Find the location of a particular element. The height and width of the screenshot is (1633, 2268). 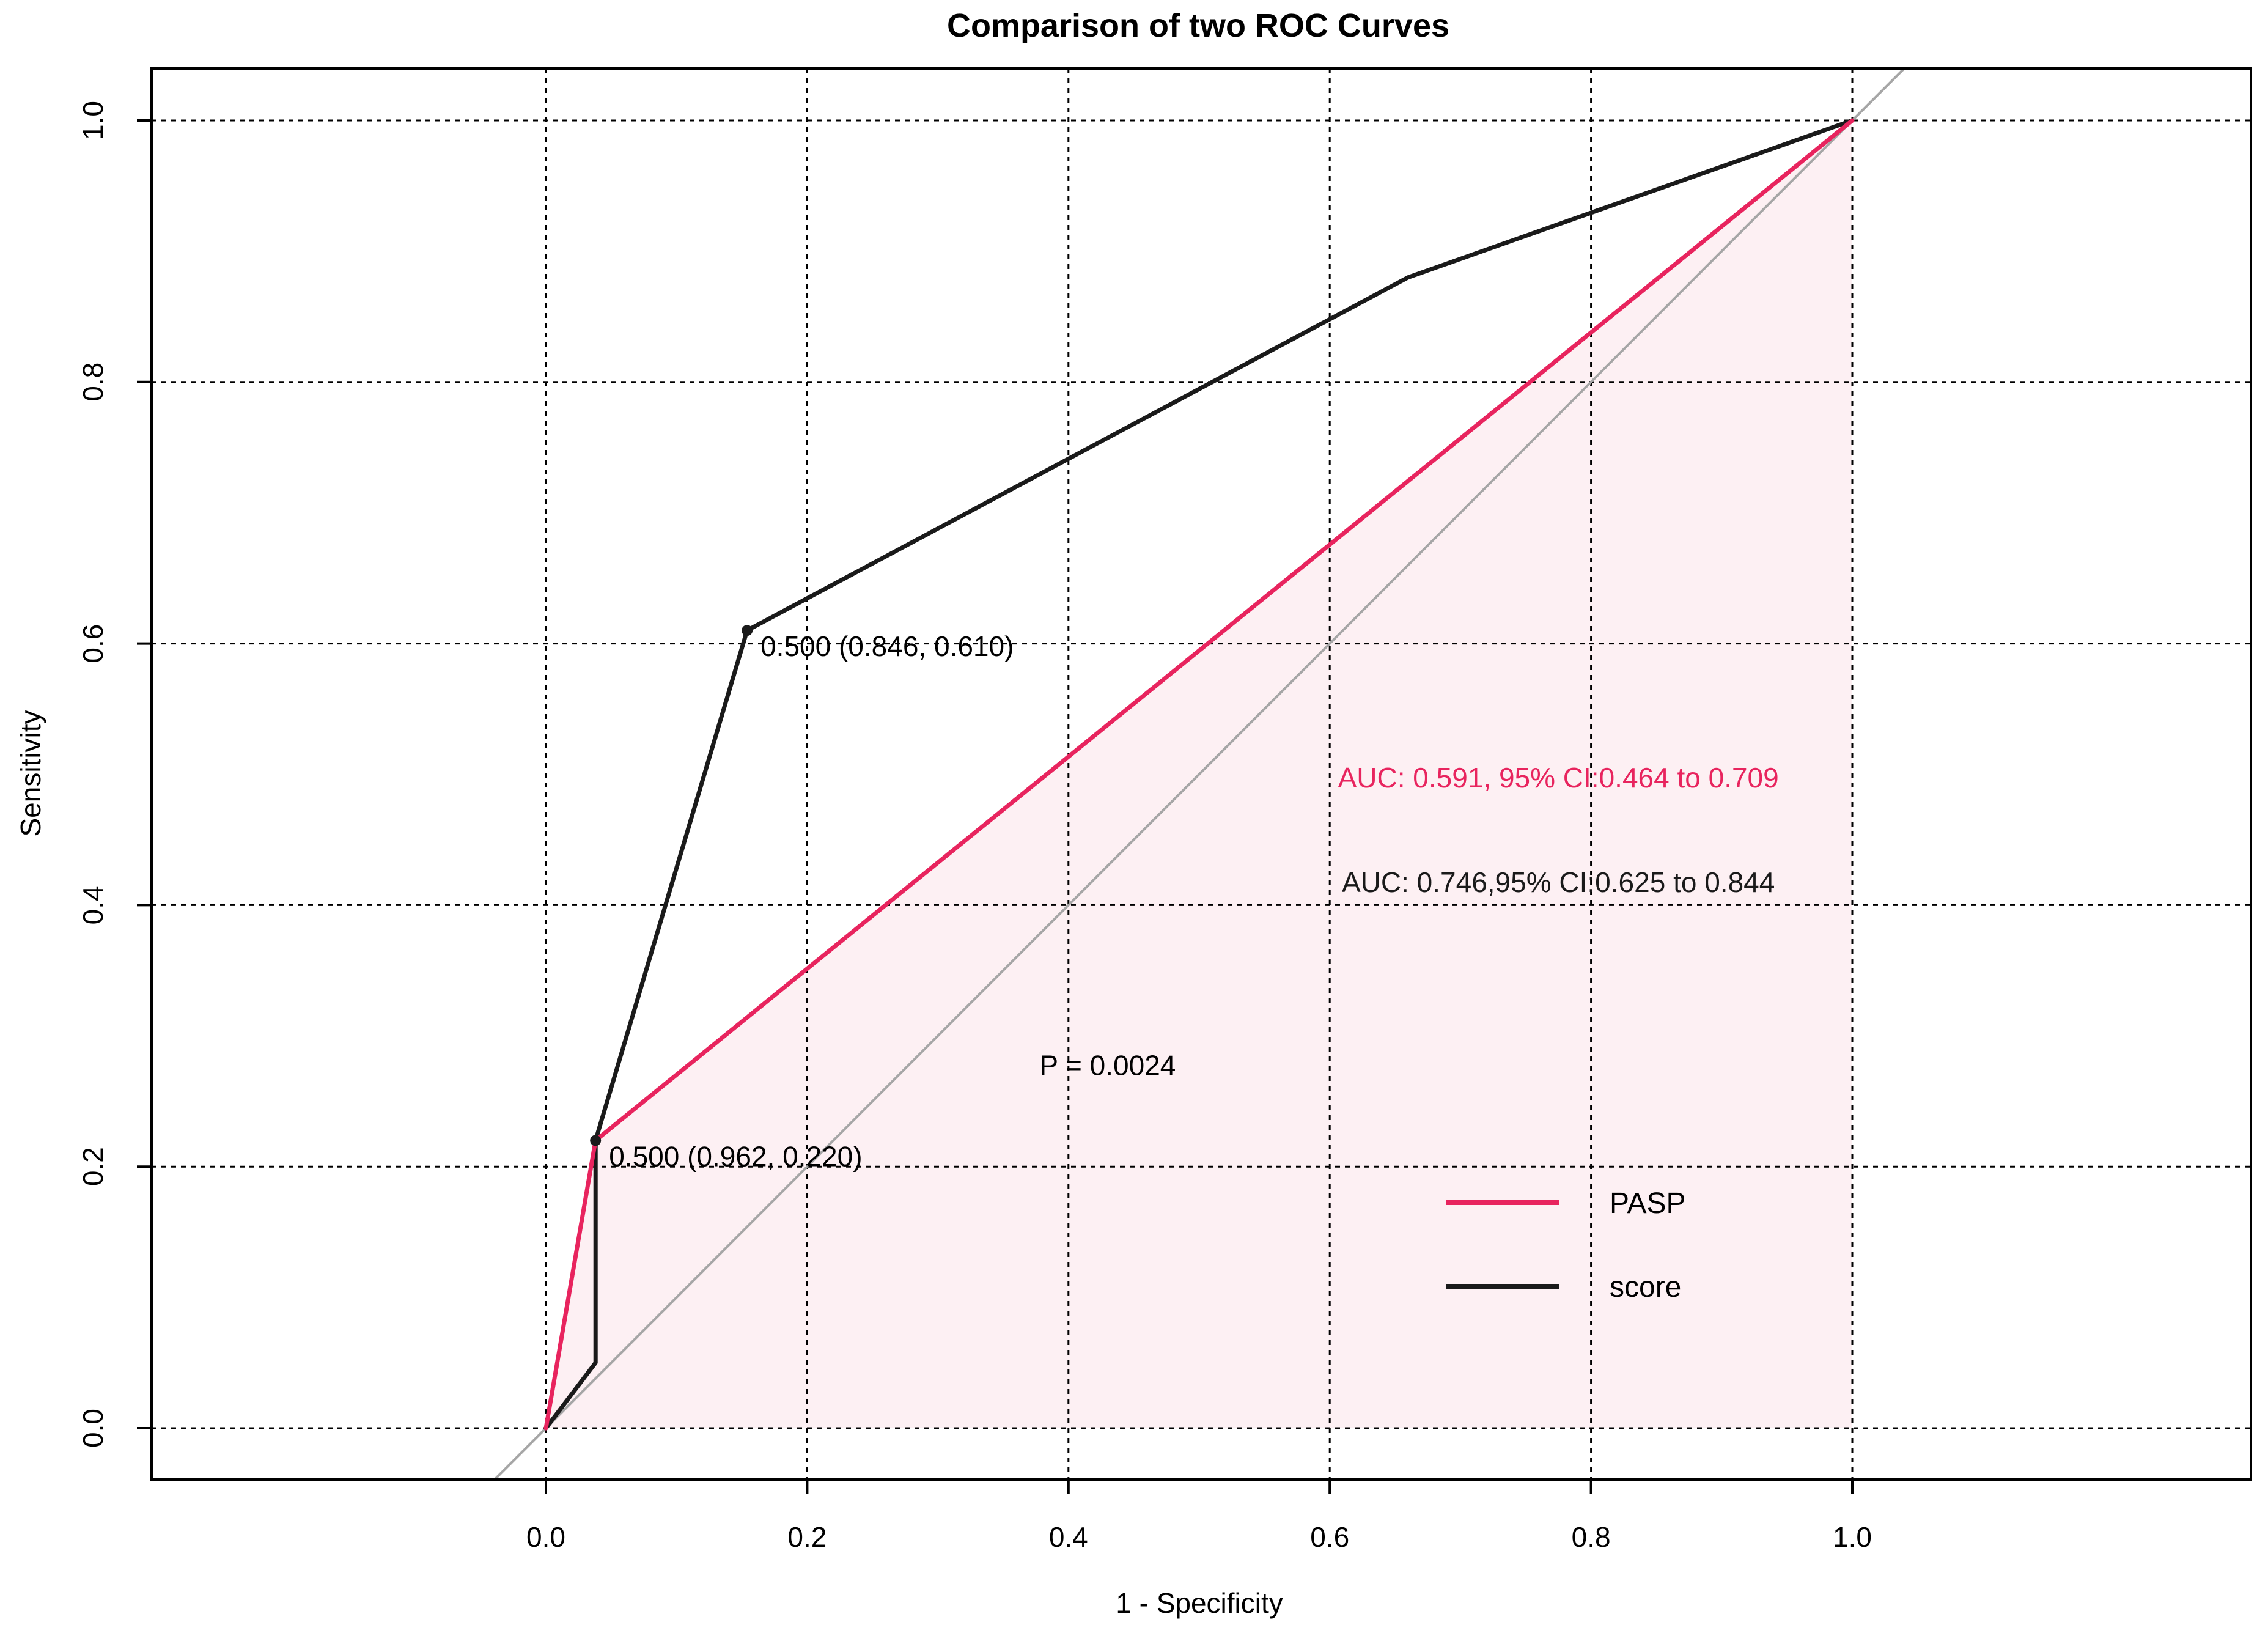

y-tick-label-2: 0.4 is located at coordinates (93, 904).